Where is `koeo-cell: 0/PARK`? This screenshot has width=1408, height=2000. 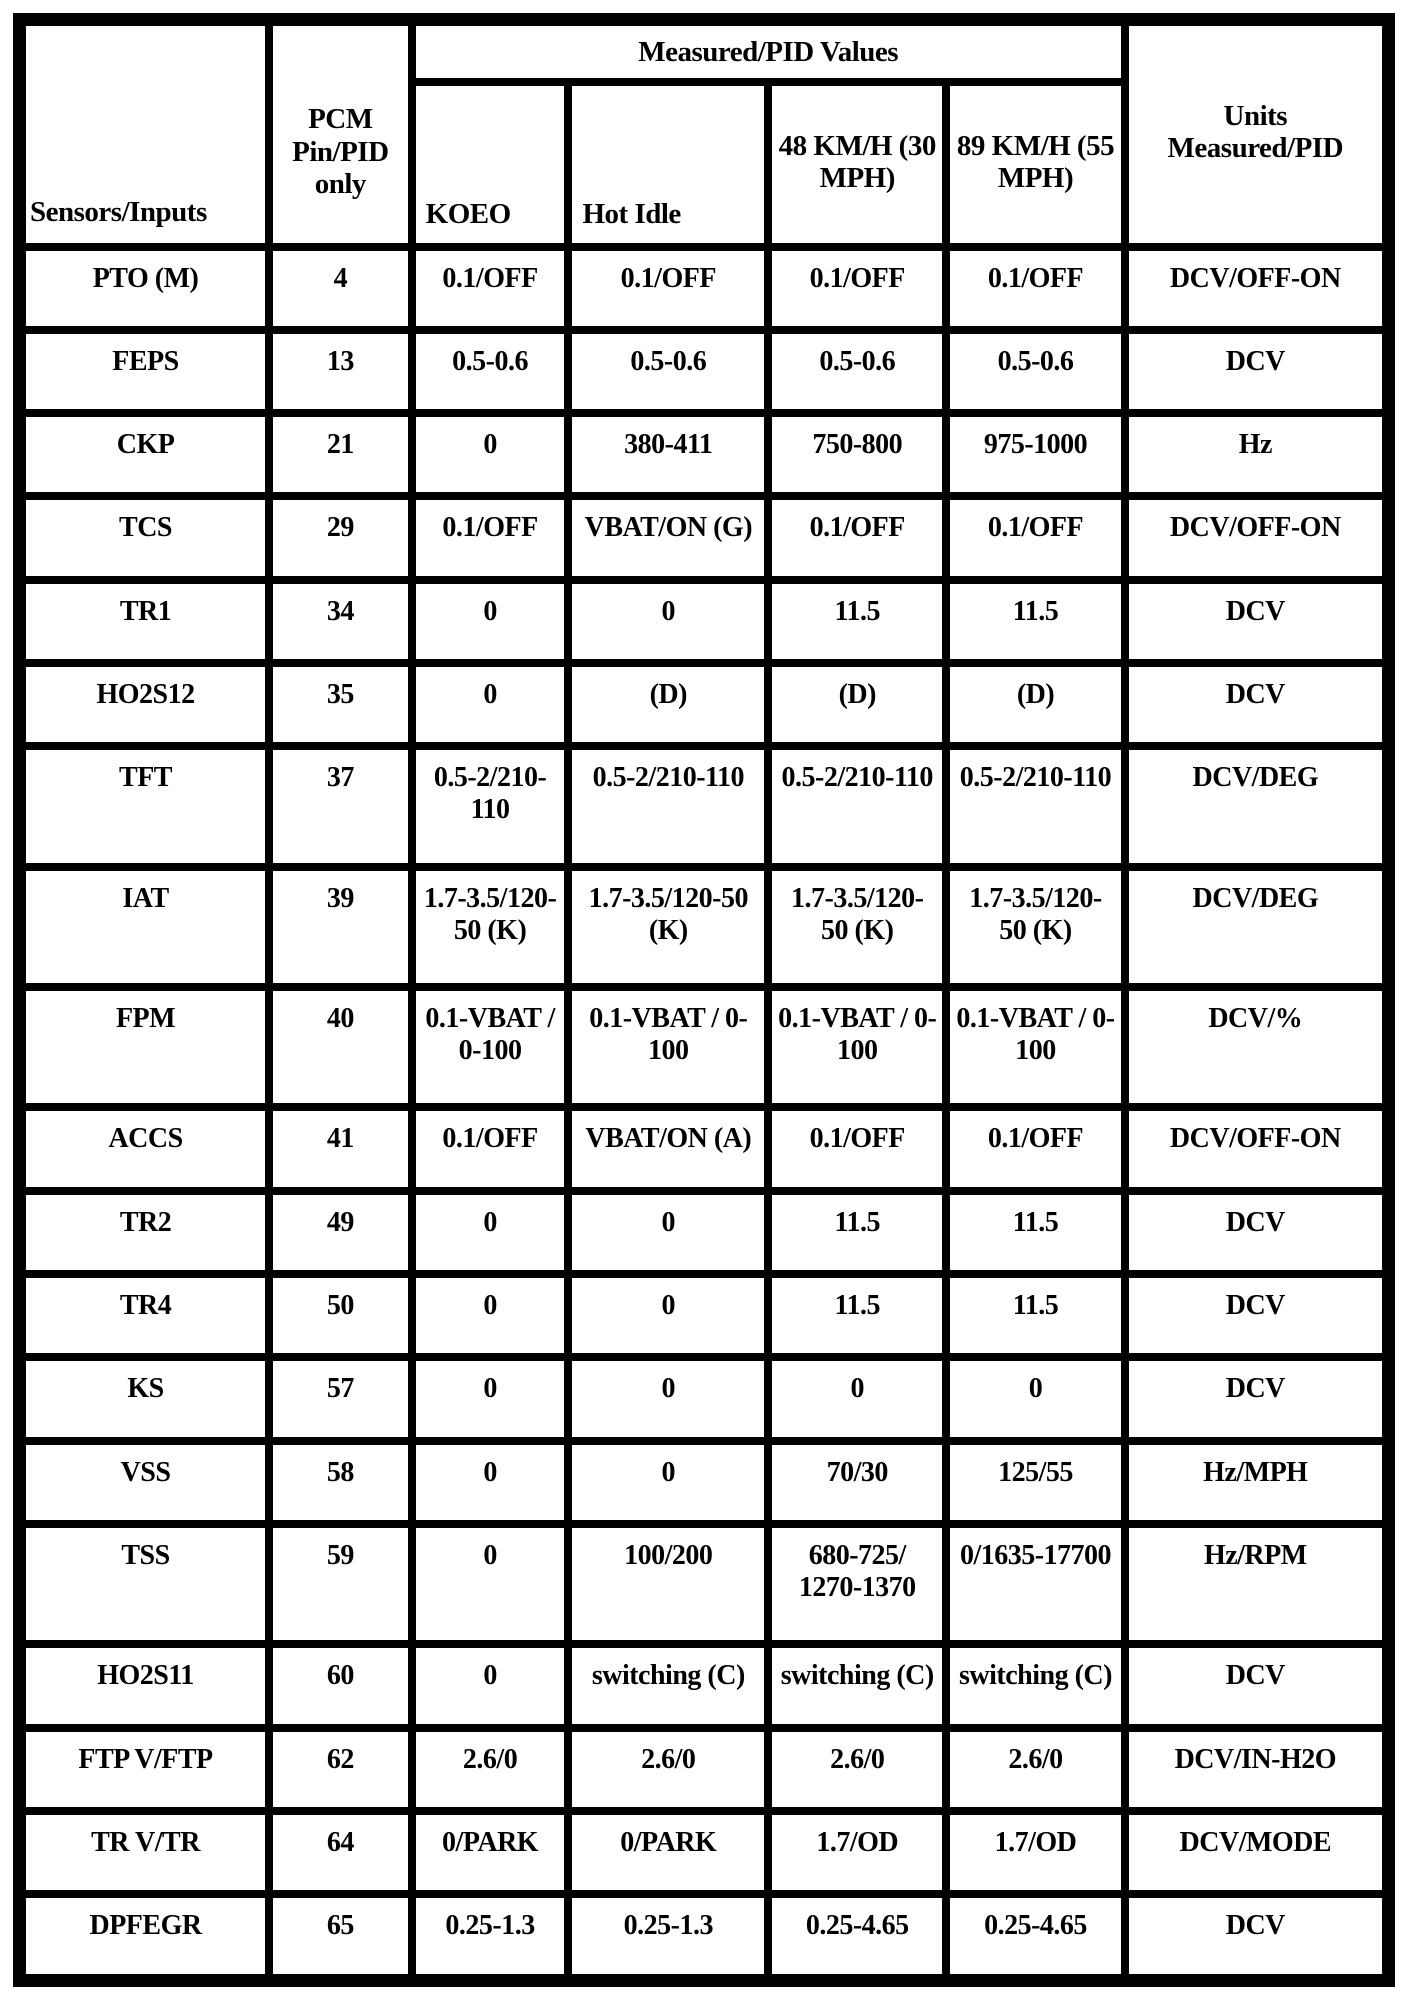
koeo-cell: 0/PARK is located at coordinates (490, 1852).